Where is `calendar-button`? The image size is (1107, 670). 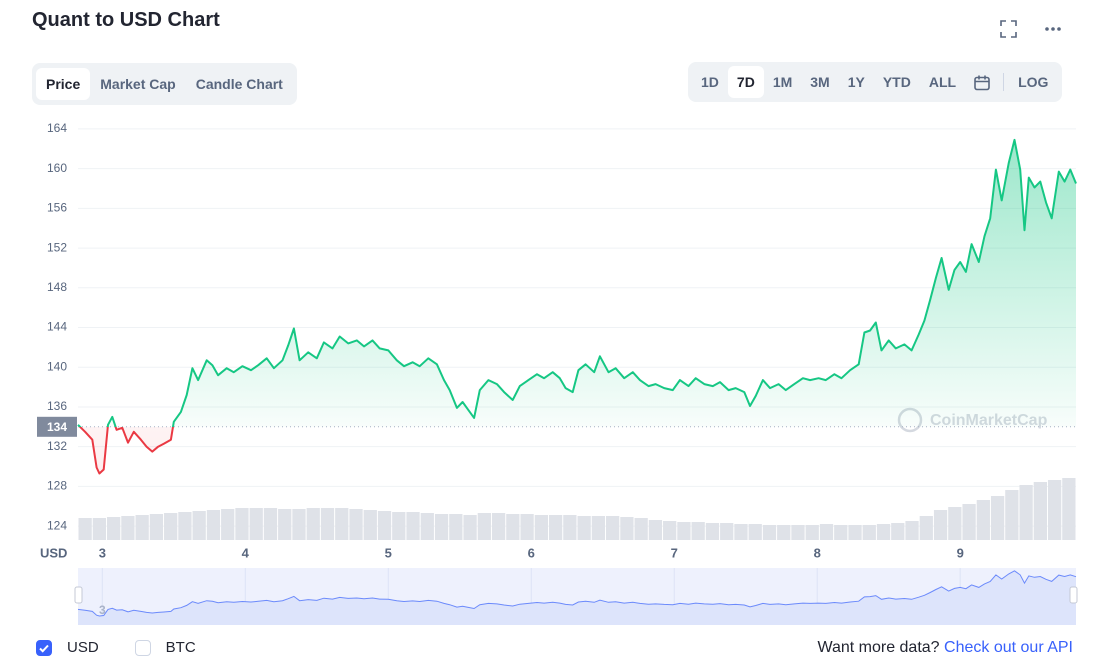
calendar-button is located at coordinates (982, 82).